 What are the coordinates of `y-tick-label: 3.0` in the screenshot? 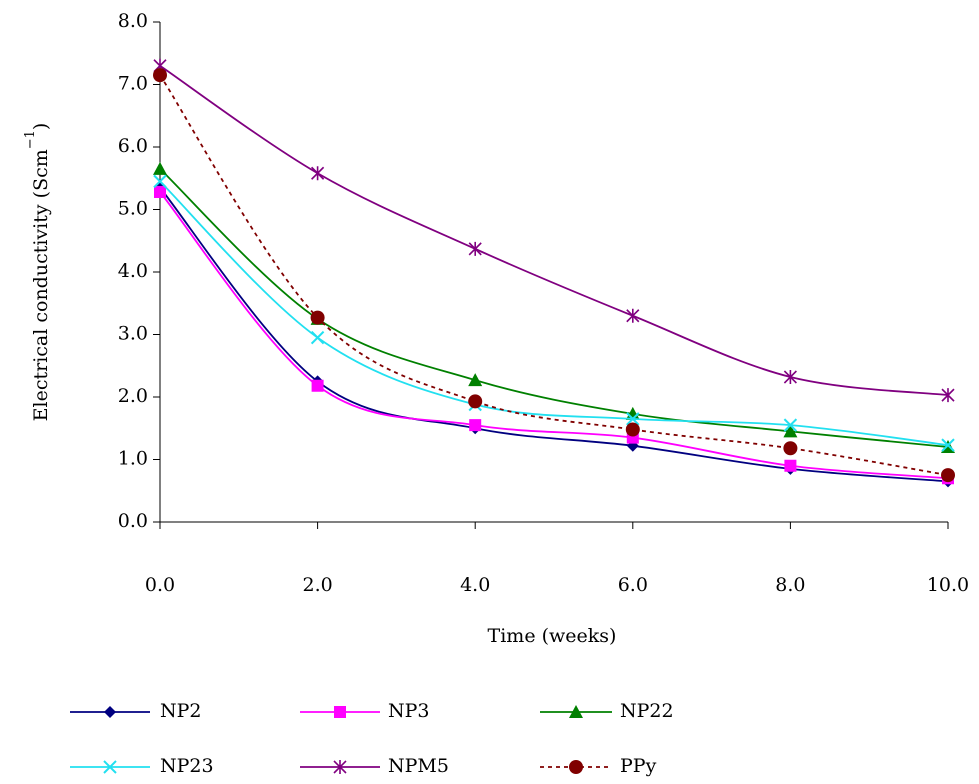 It's located at (133, 334).